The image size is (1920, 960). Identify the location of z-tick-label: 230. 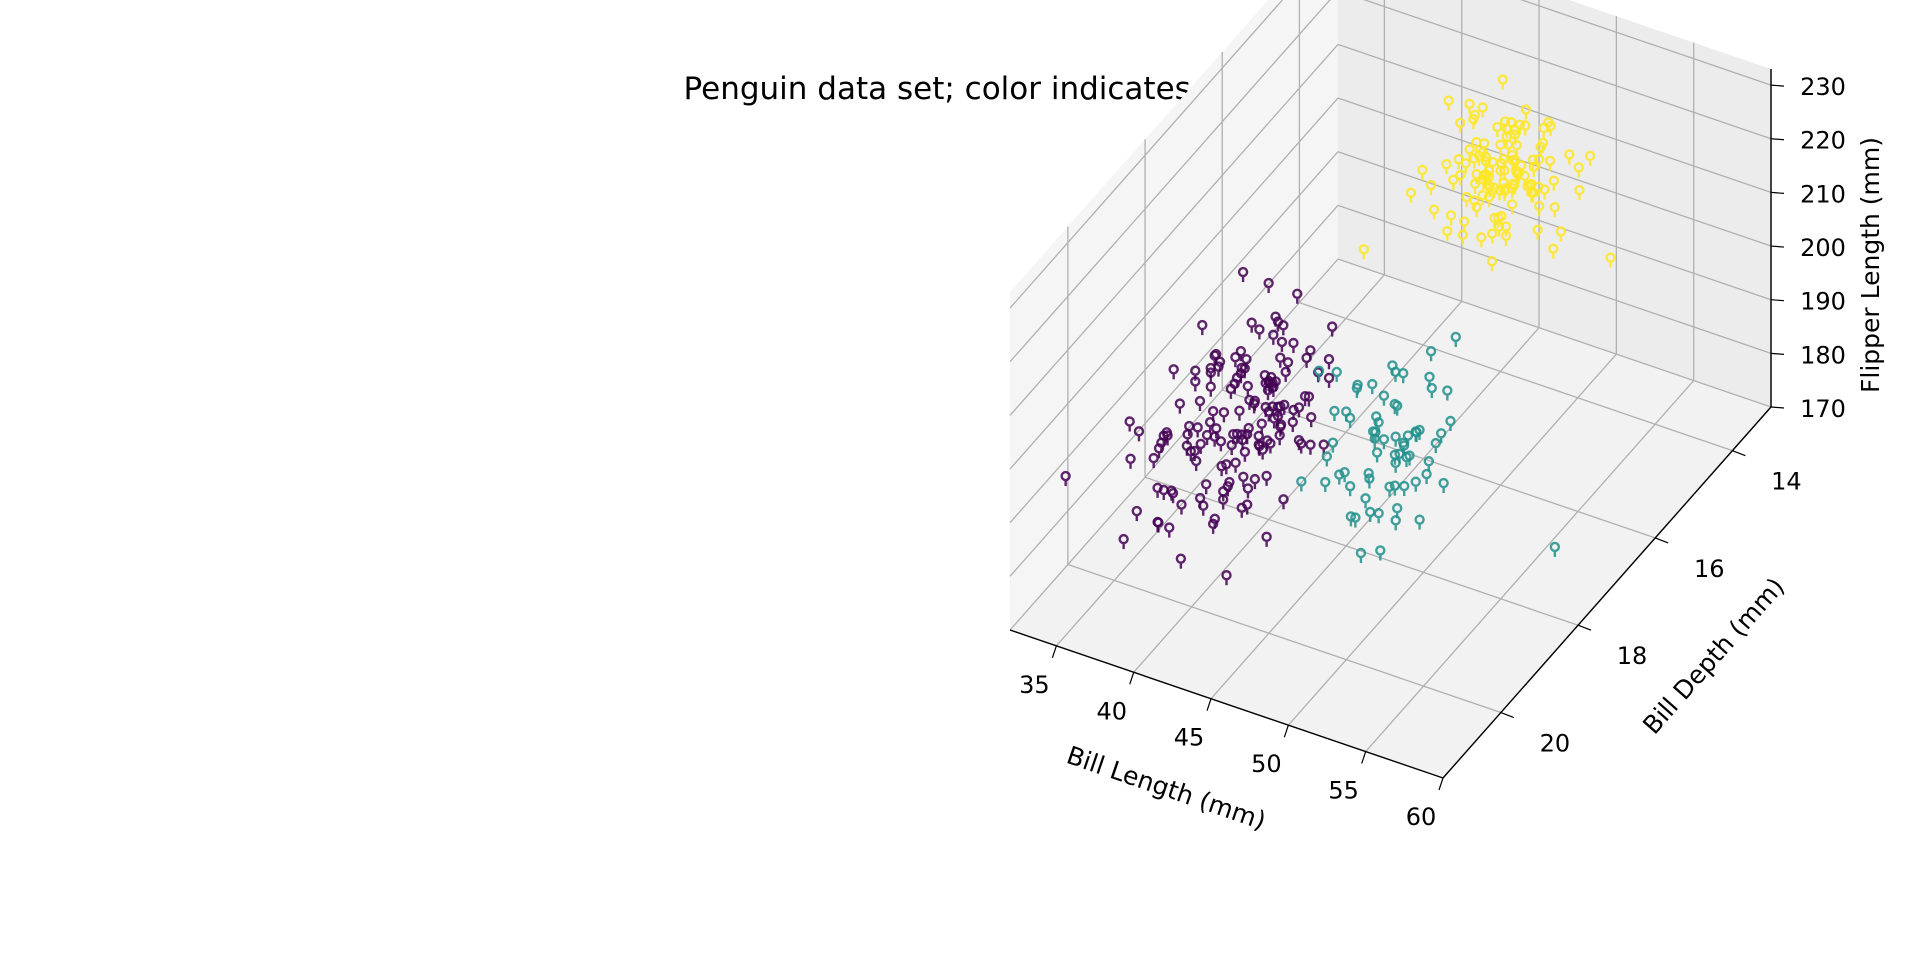
(1823, 87).